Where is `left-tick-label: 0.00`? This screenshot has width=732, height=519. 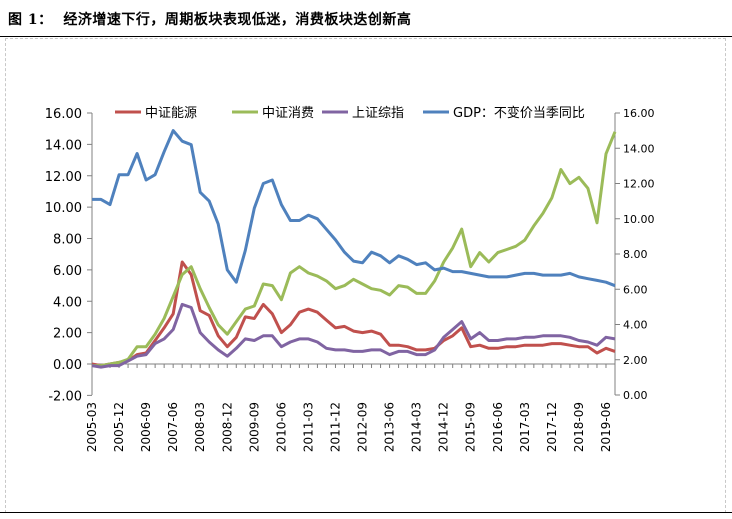
left-tick-label: 0.00 is located at coordinates (67, 365).